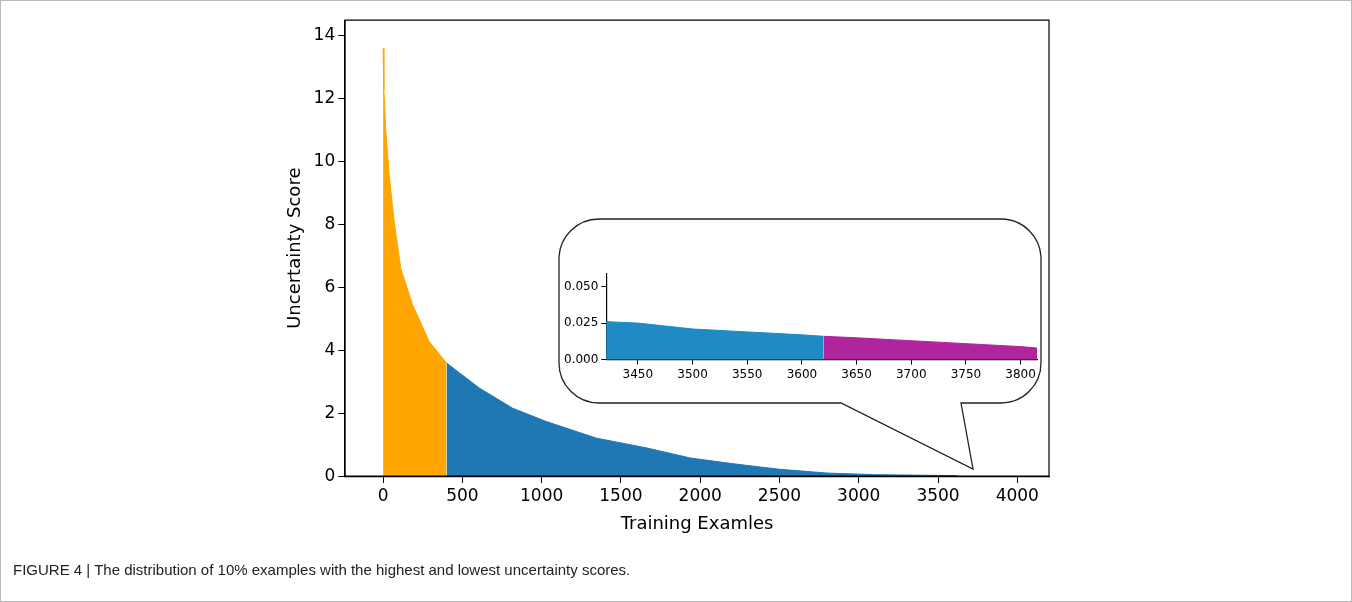 The height and width of the screenshot is (602, 1352). What do you see at coordinates (383, 494) in the screenshot?
I see `x-tick-label: 0` at bounding box center [383, 494].